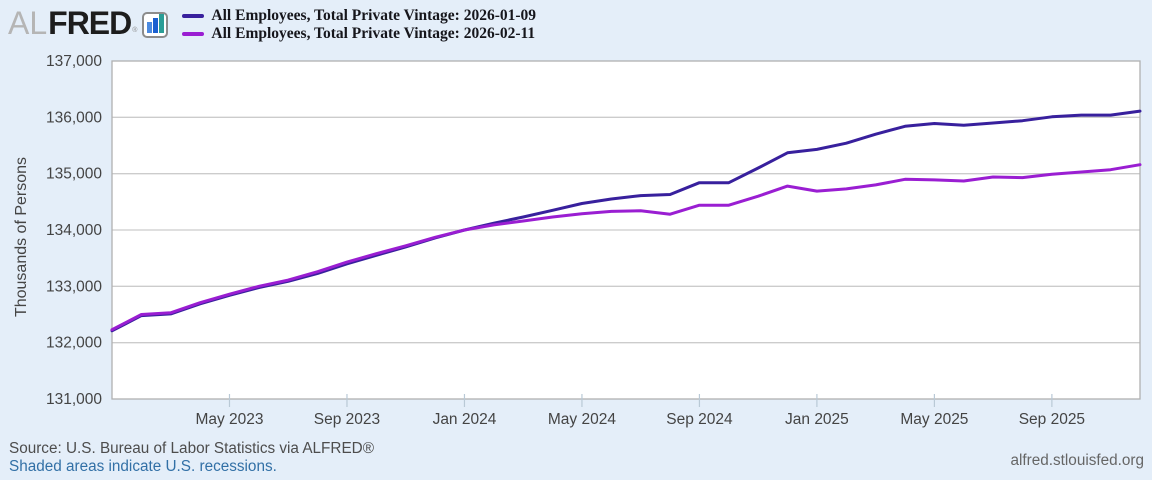 The height and width of the screenshot is (480, 1152). What do you see at coordinates (817, 419) in the screenshot?
I see `x-tick-label: Jan 2025` at bounding box center [817, 419].